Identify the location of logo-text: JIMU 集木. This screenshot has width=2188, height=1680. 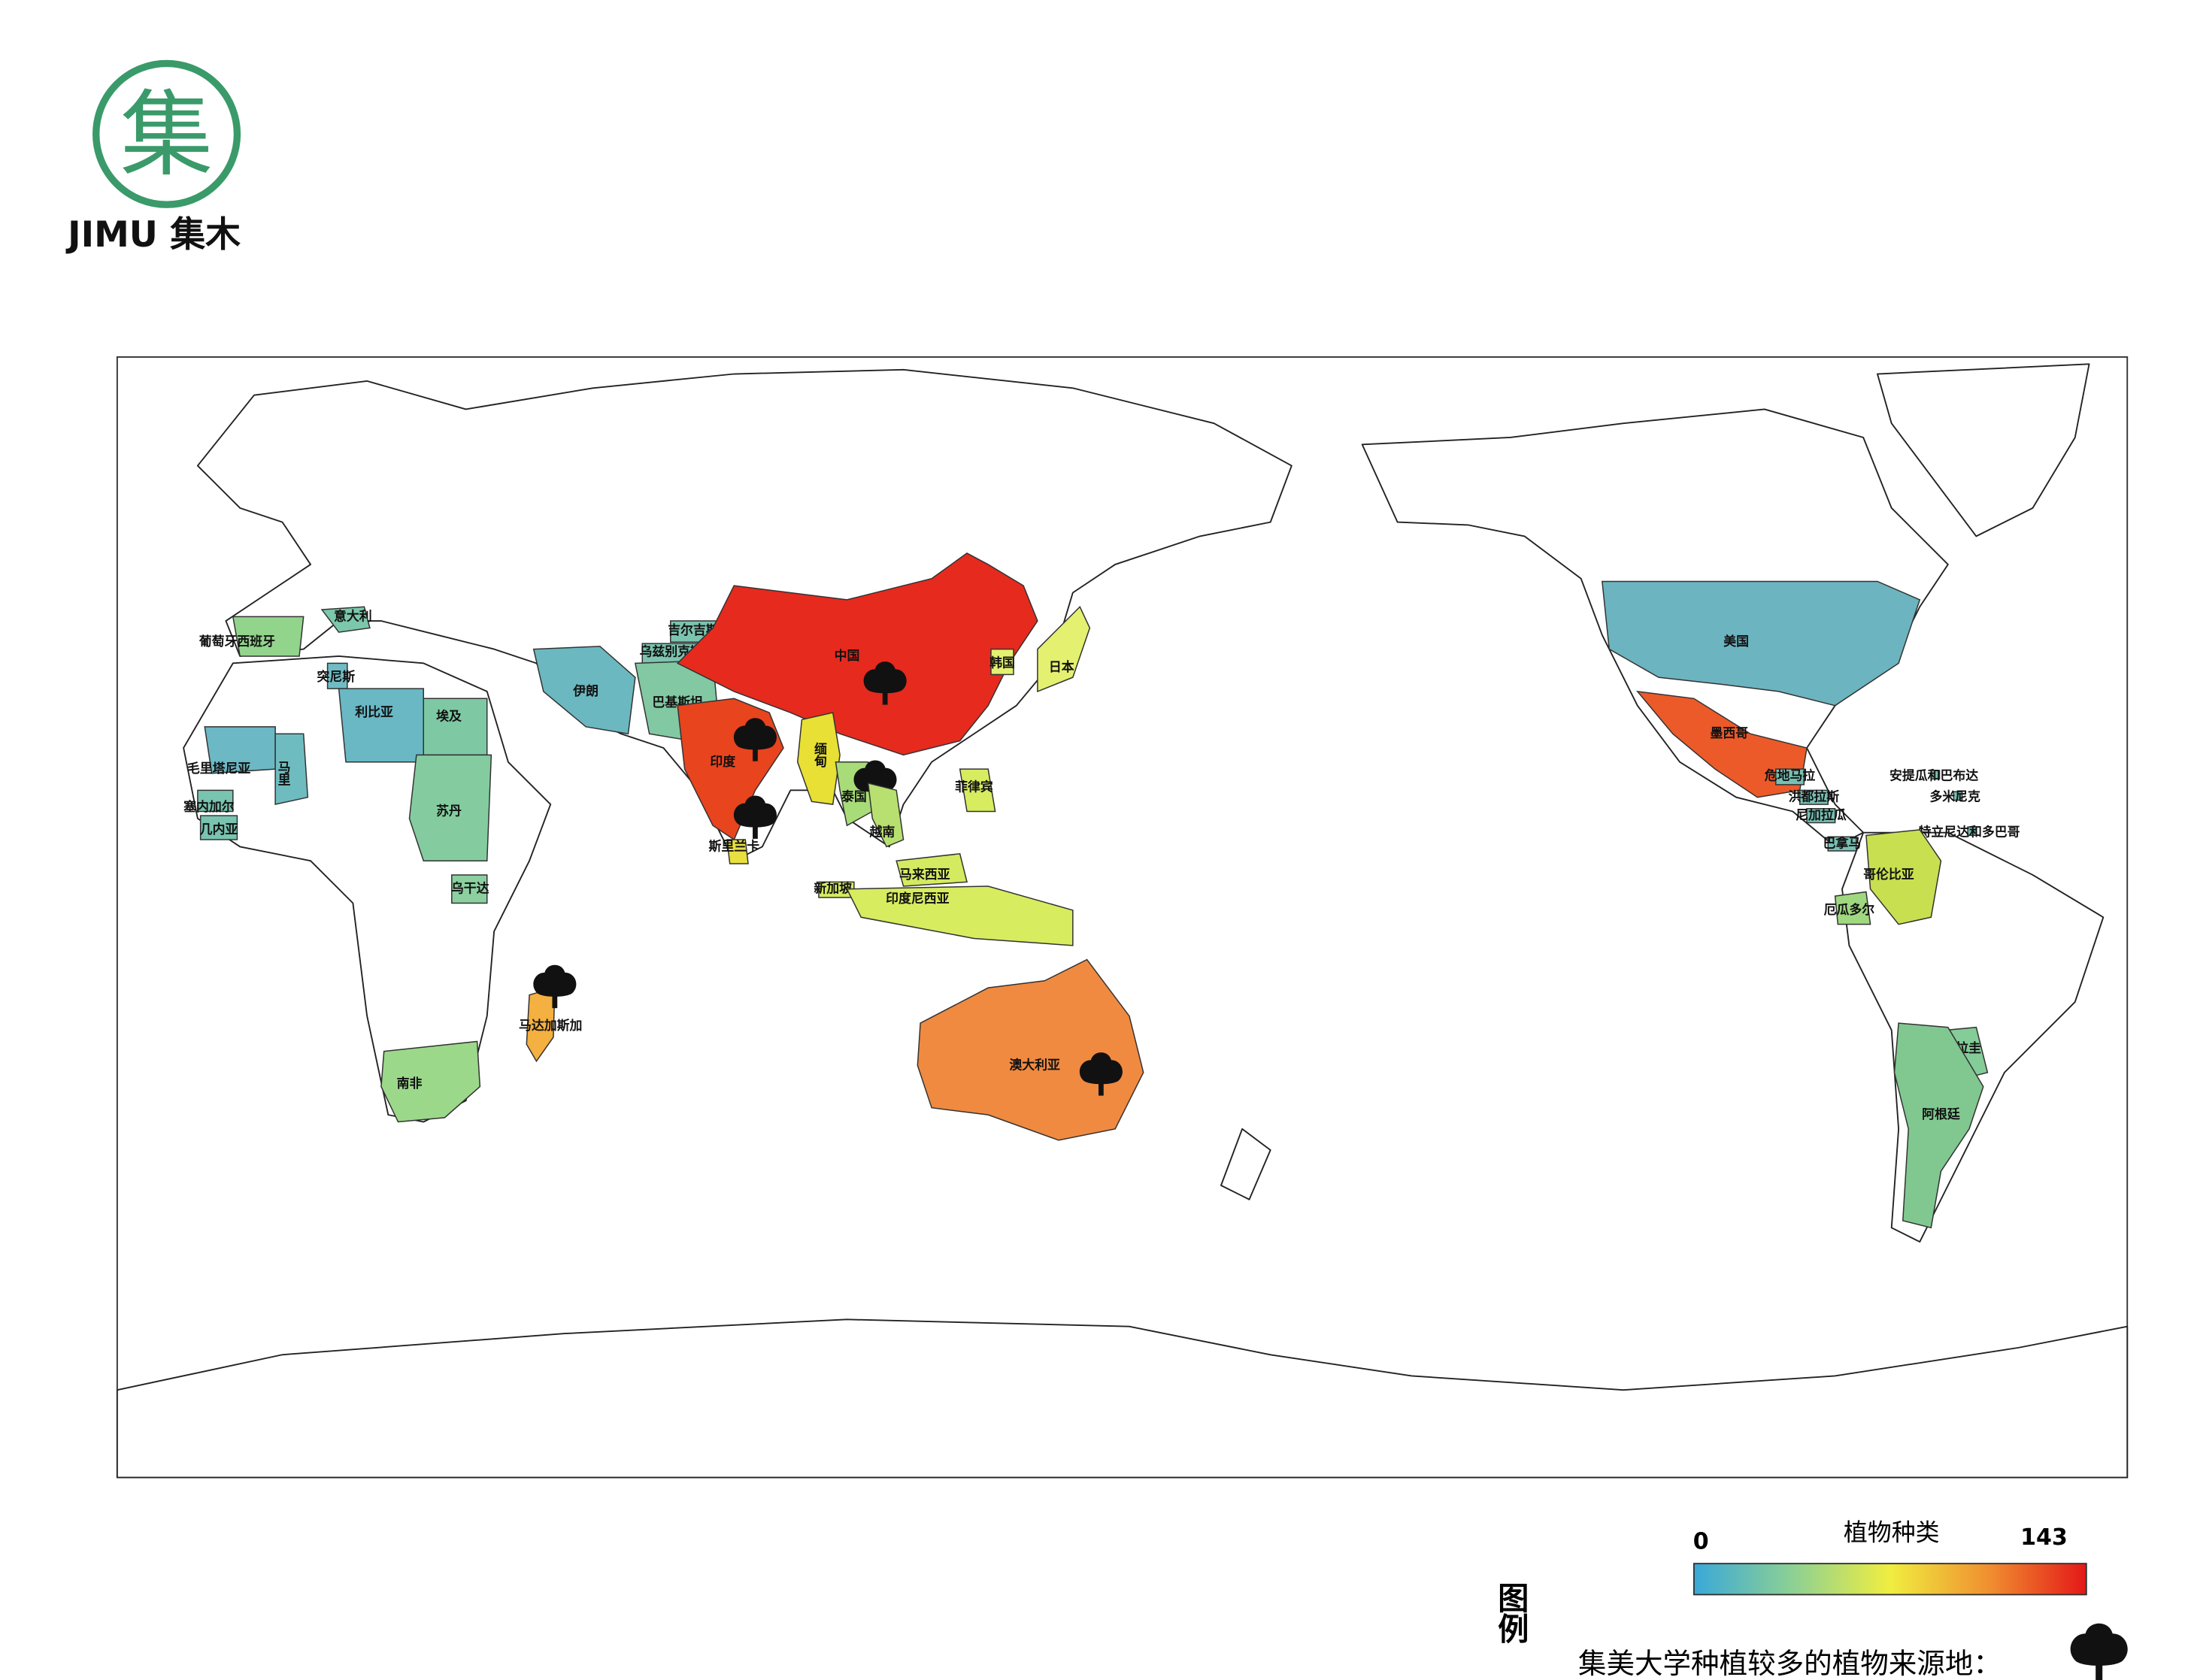
(153, 235).